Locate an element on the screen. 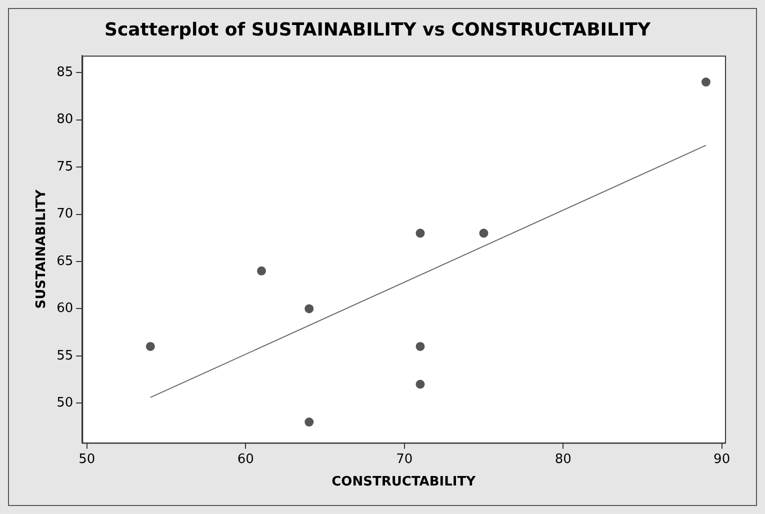 Image resolution: width=765 pixels, height=514 pixels. x-tick-label: 50 is located at coordinates (87, 459).